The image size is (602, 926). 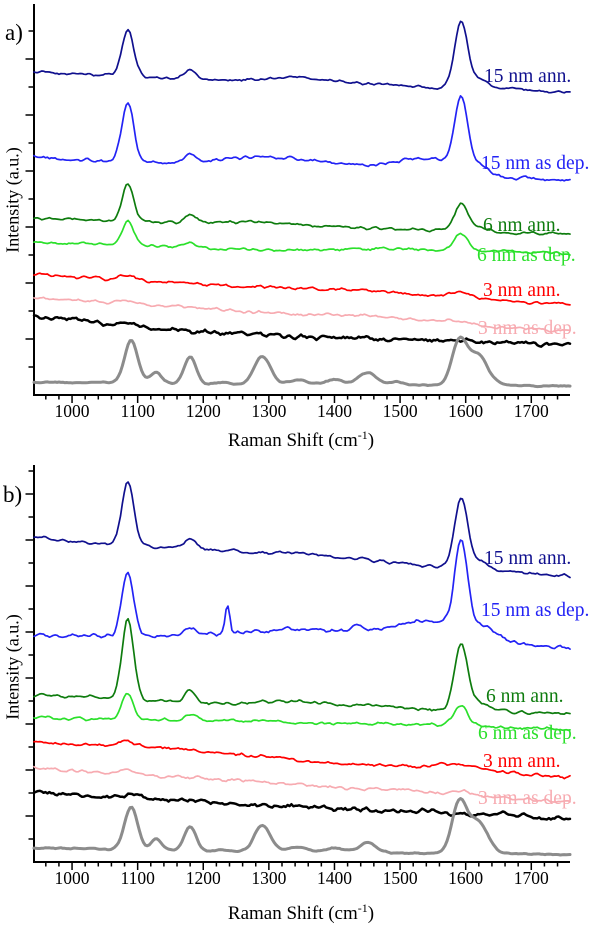 I want to click on panel-a-letter: a), so click(x=14, y=32).